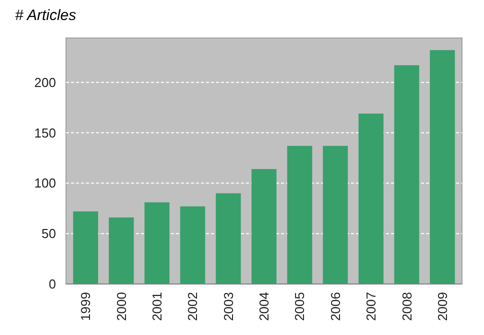 The height and width of the screenshot is (335, 484). What do you see at coordinates (442, 306) in the screenshot?
I see `x-tick-label: 2009` at bounding box center [442, 306].